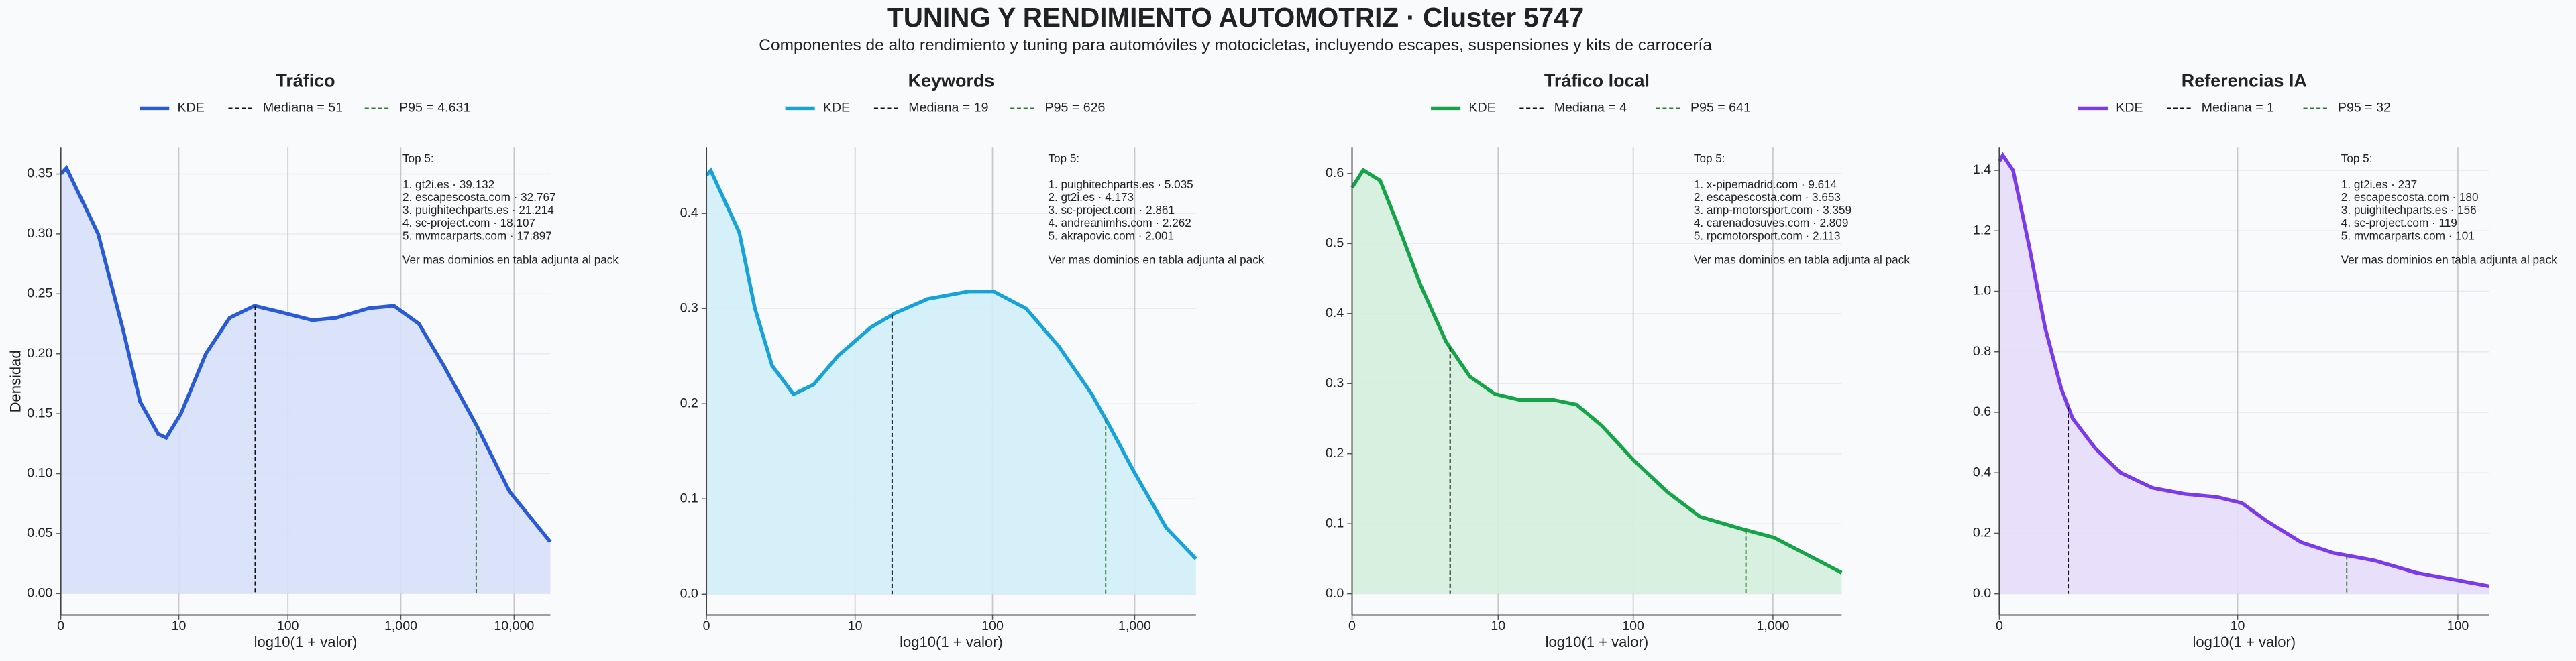 The height and width of the screenshot is (661, 2576). Describe the element at coordinates (2379, 184) in the screenshot. I see `top5-item: 1. gt2i.es · 237` at that location.